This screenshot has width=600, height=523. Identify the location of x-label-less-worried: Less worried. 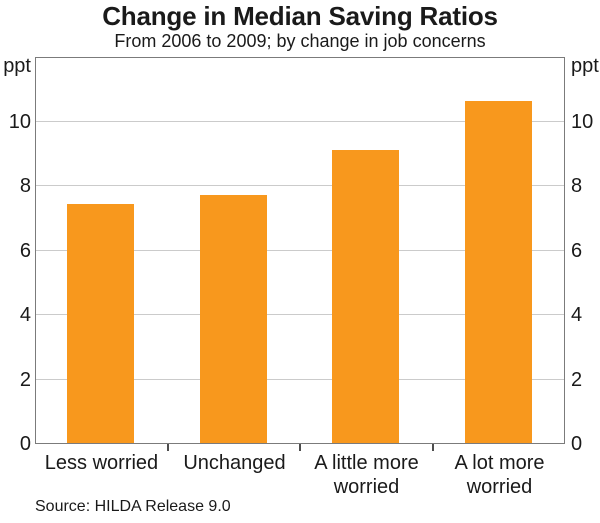
(101, 463).